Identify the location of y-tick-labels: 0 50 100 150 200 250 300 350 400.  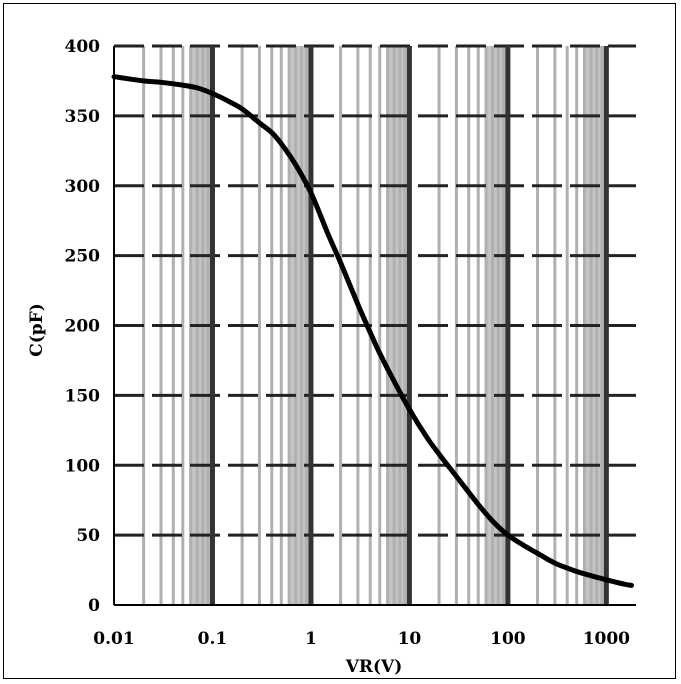
(83, 326).